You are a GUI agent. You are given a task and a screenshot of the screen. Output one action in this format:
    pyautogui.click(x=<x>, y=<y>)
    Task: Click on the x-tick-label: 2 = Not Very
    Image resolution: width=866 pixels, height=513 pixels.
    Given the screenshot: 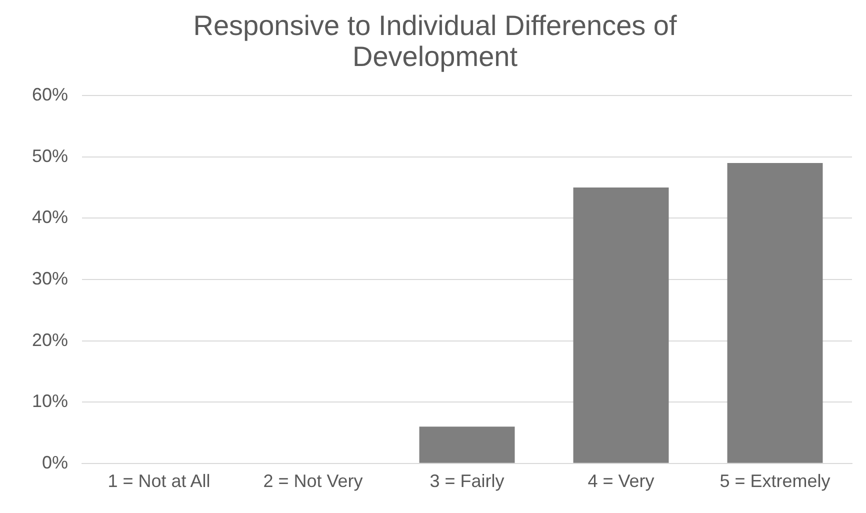 What is the action you would take?
    pyautogui.click(x=313, y=481)
    